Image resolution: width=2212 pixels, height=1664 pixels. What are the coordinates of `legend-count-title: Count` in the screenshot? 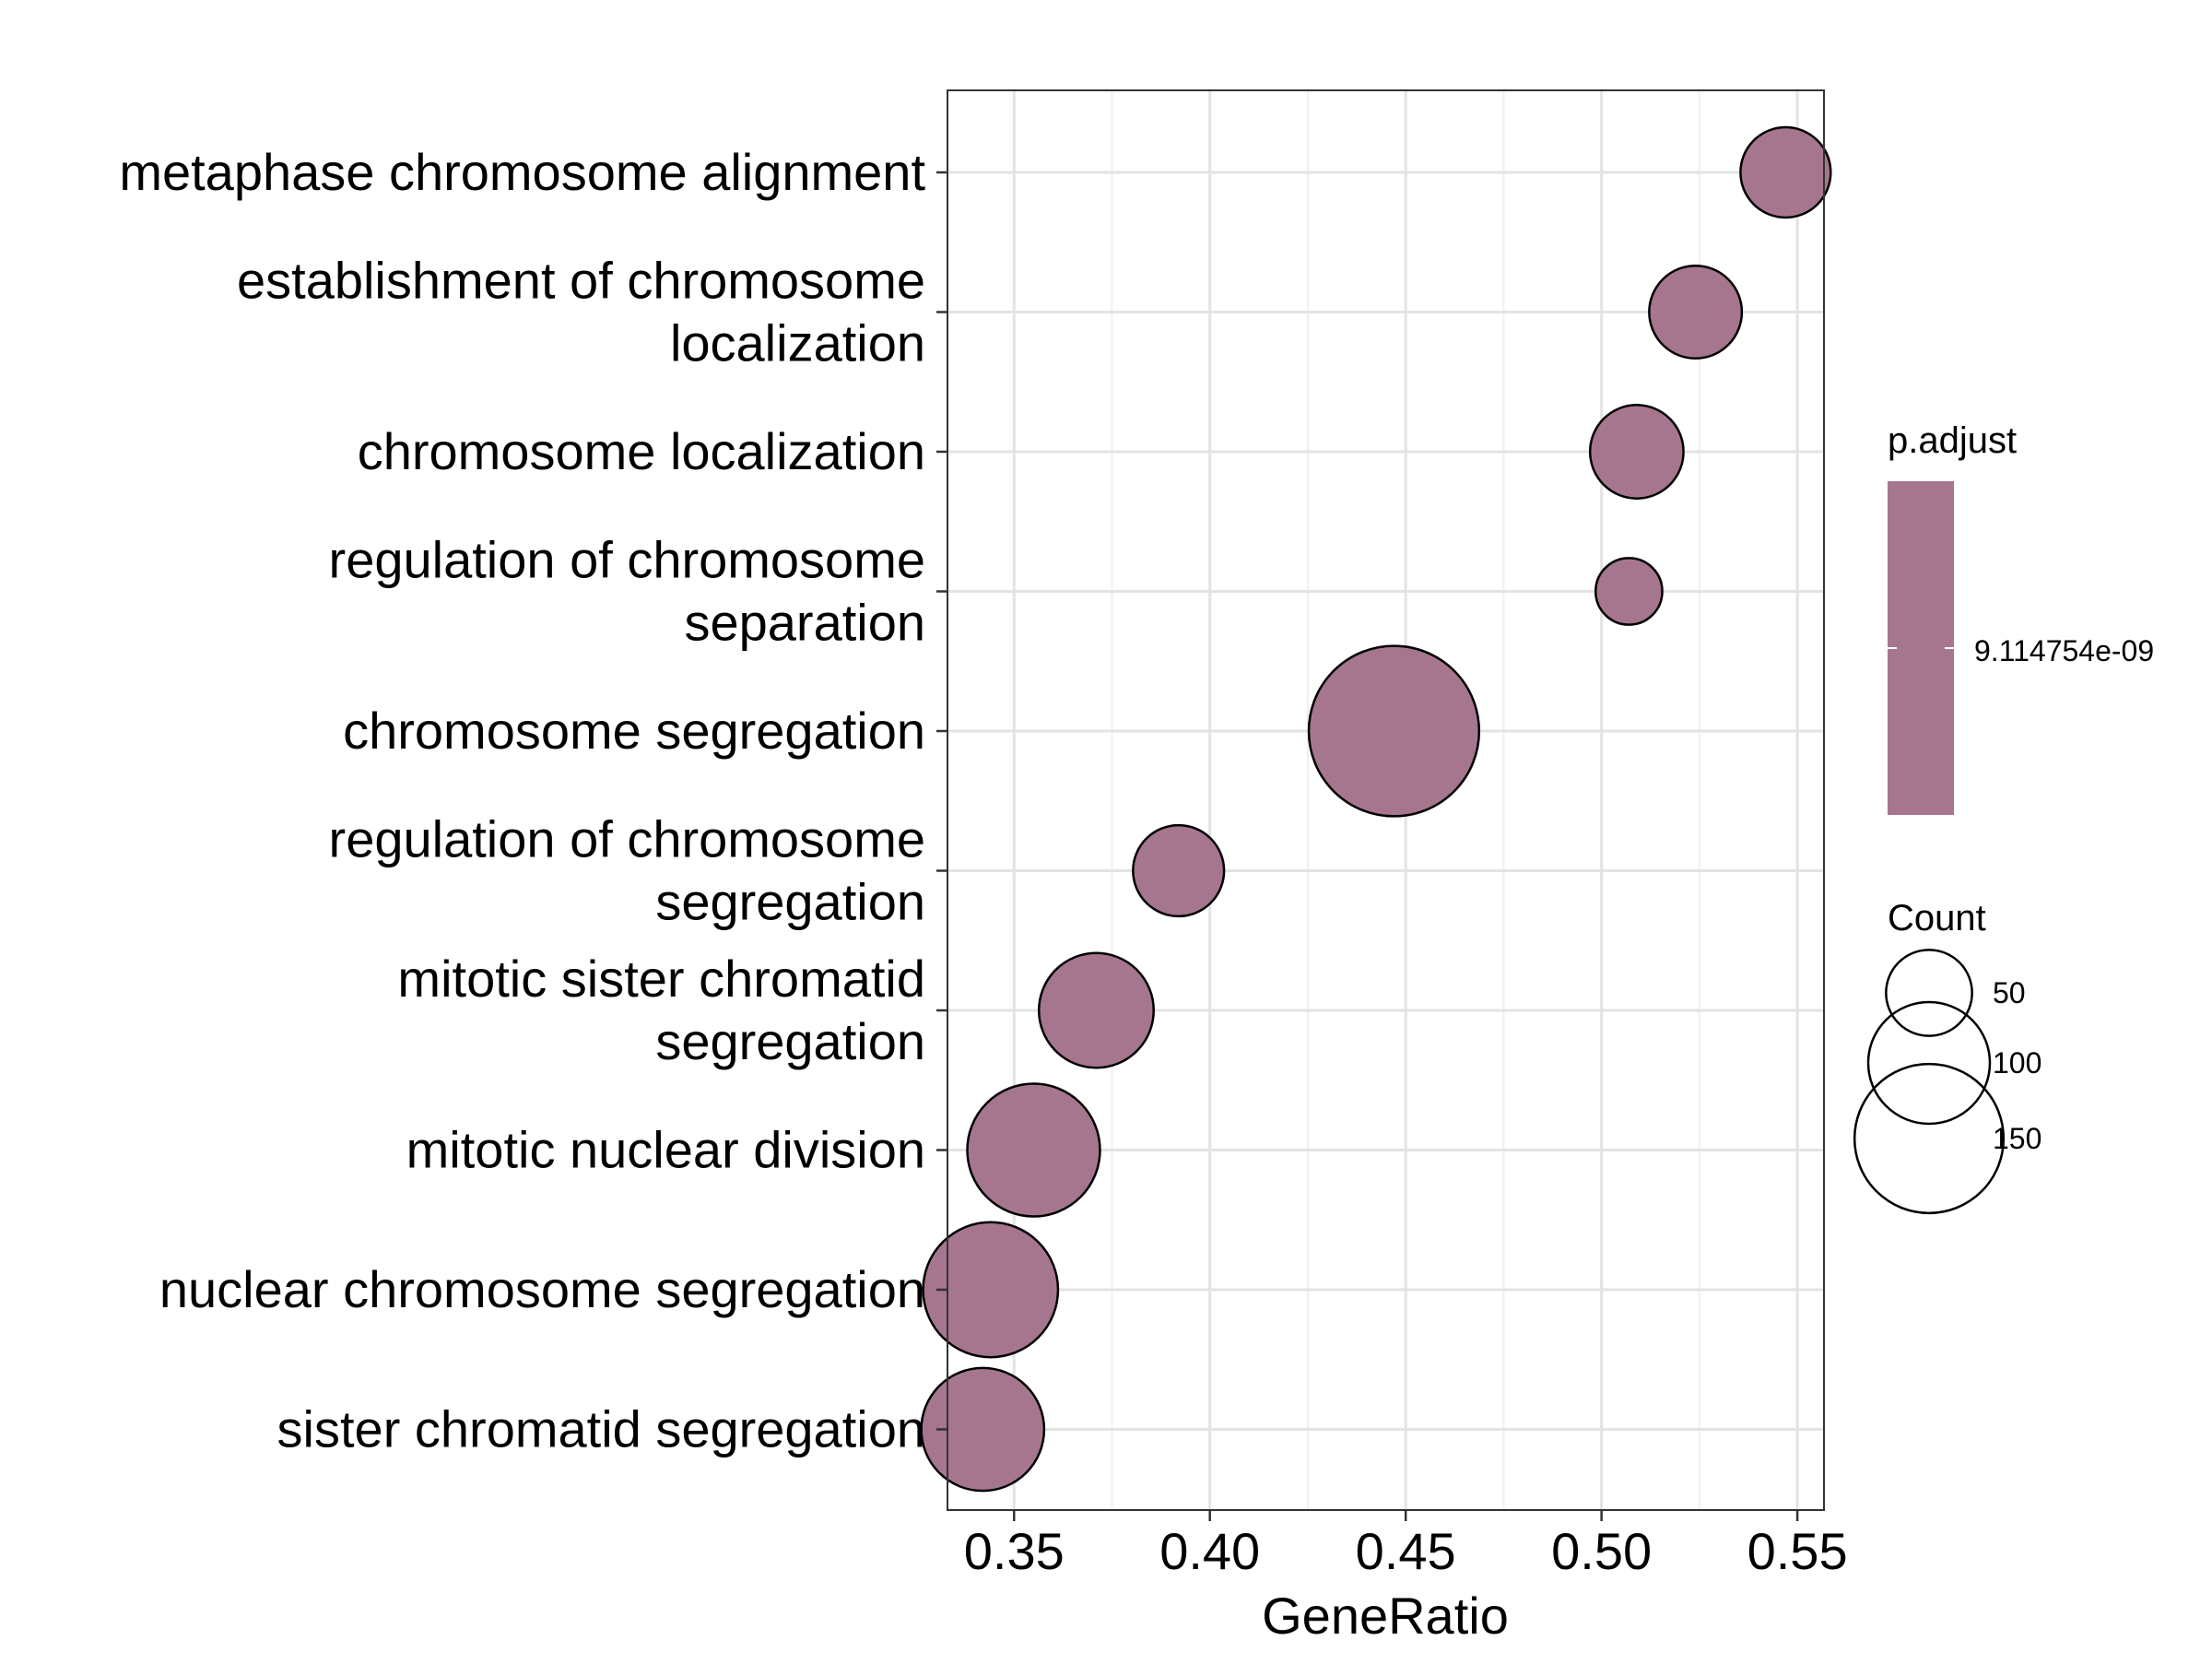 It's located at (1937, 918).